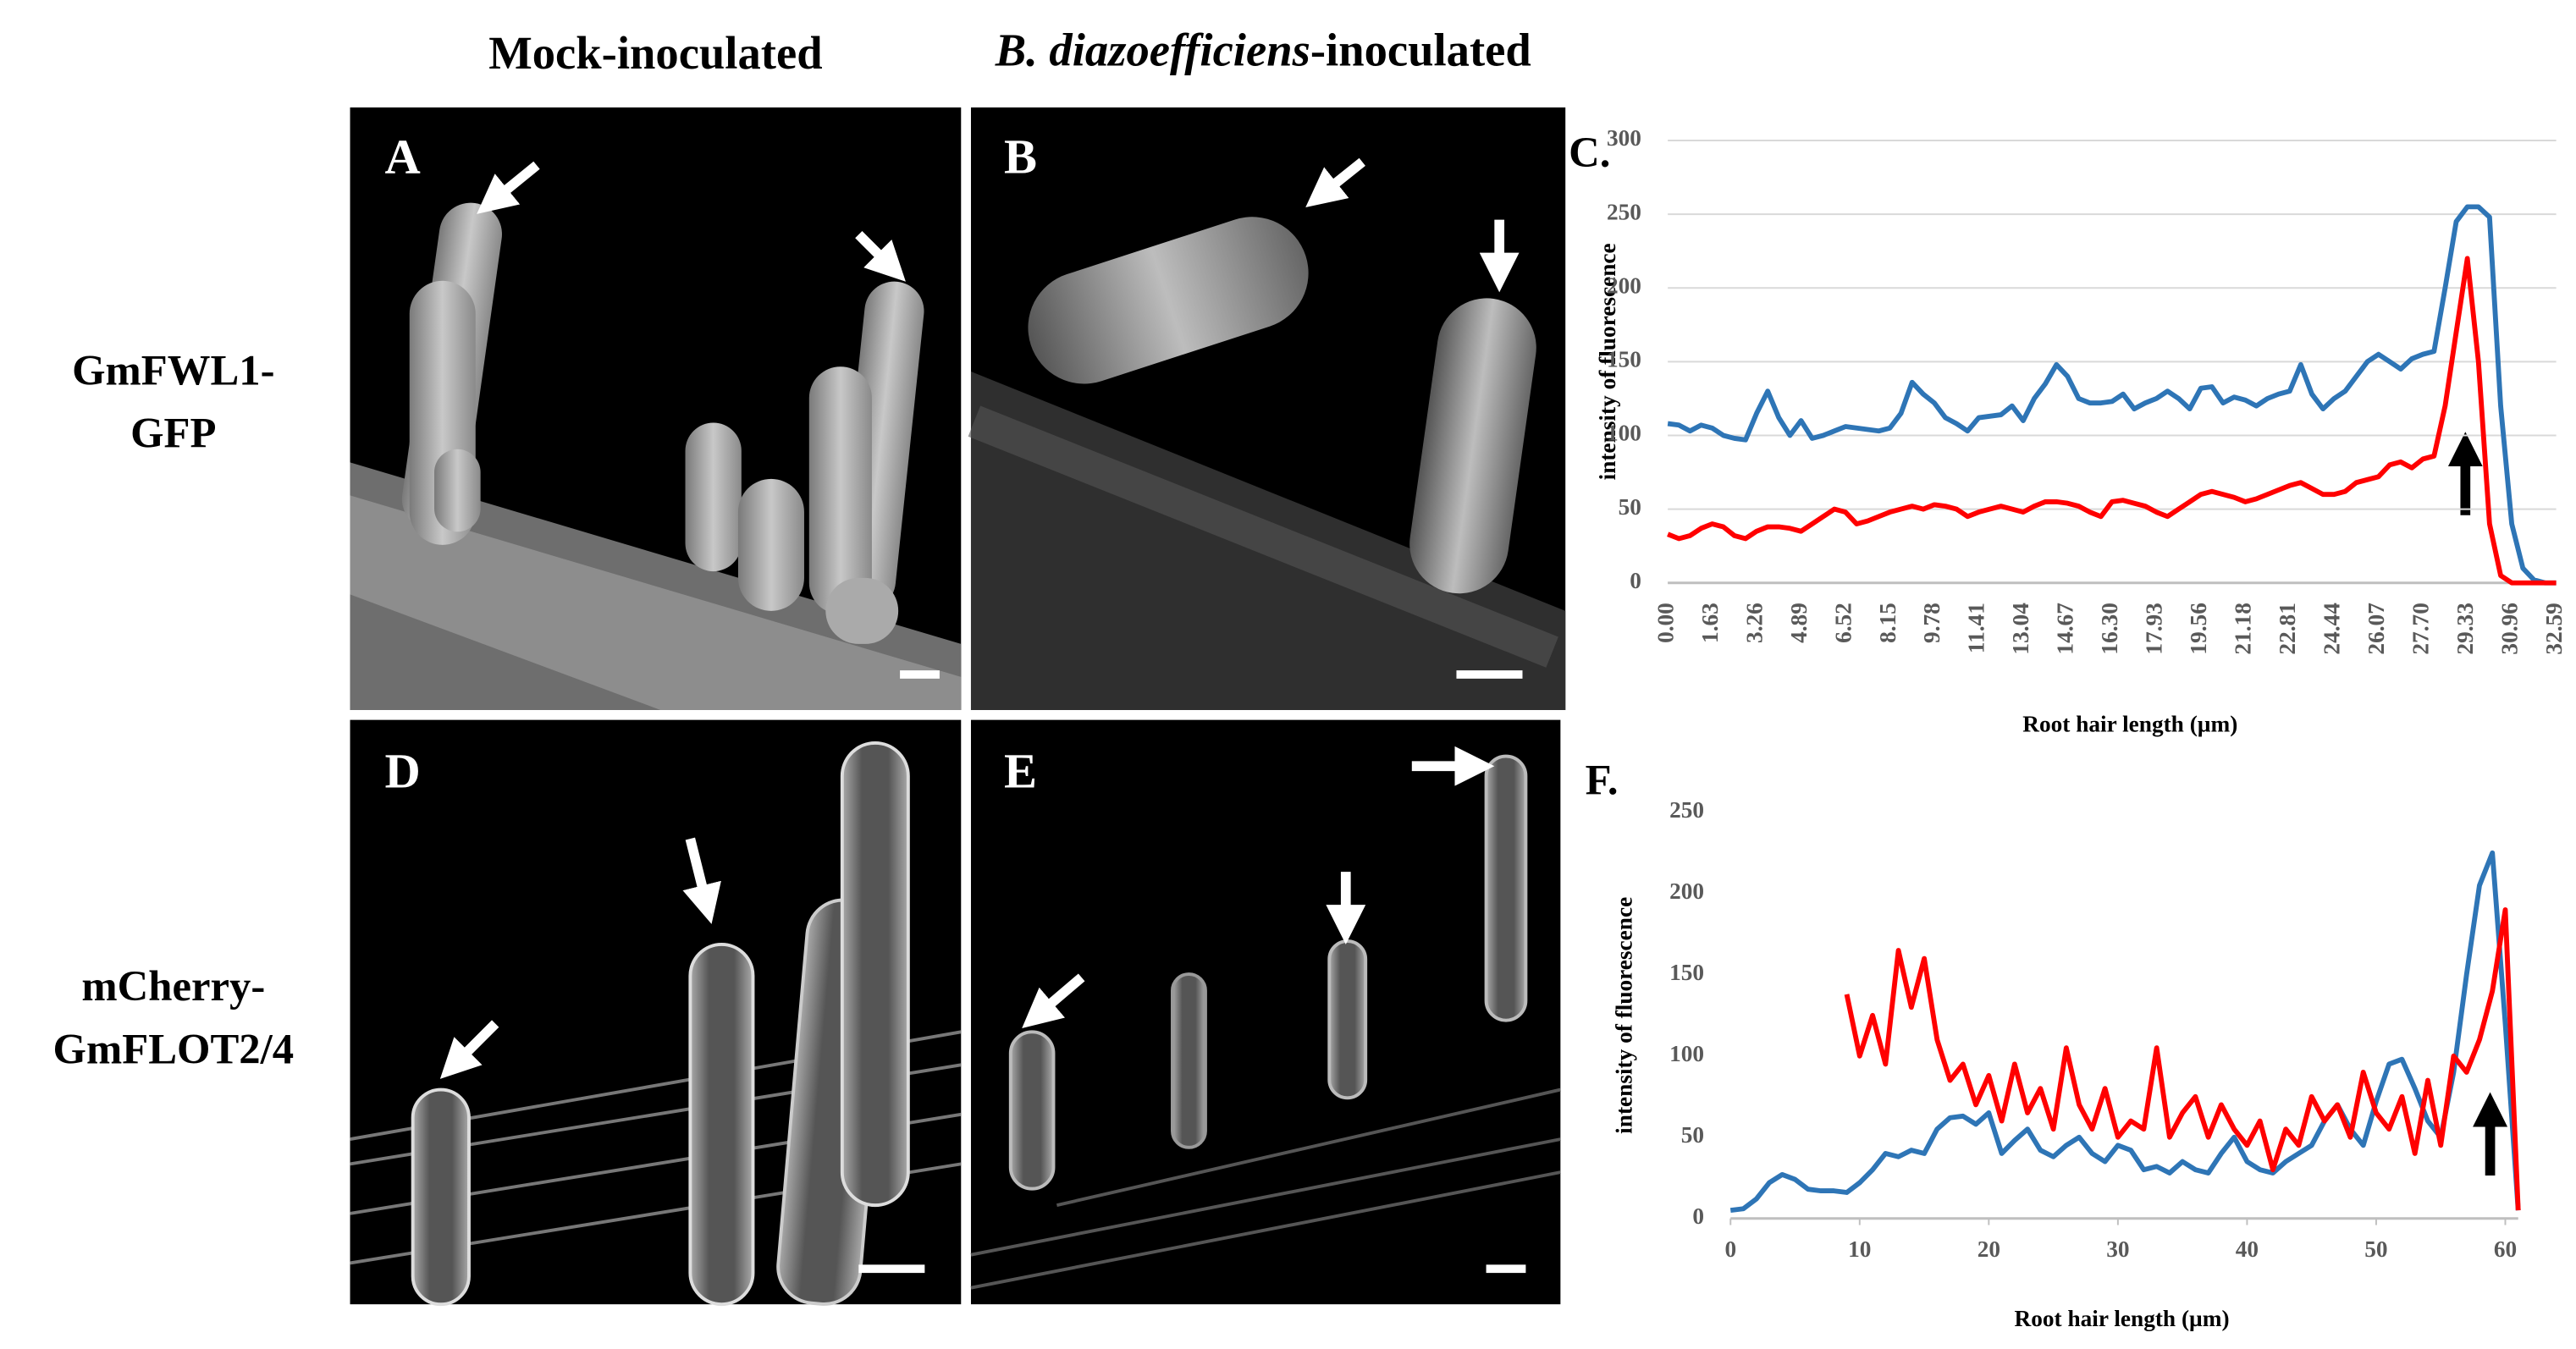 This screenshot has height=1349, width=2576. What do you see at coordinates (2509, 629) in the screenshot?
I see `x-tick-label: 30.96` at bounding box center [2509, 629].